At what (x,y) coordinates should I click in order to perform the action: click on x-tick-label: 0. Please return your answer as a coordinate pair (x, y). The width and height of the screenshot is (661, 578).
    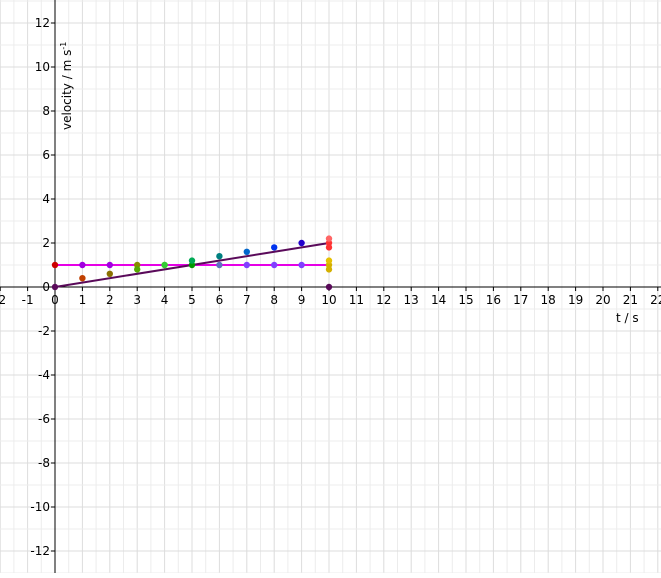
    Looking at the image, I should click on (55, 300).